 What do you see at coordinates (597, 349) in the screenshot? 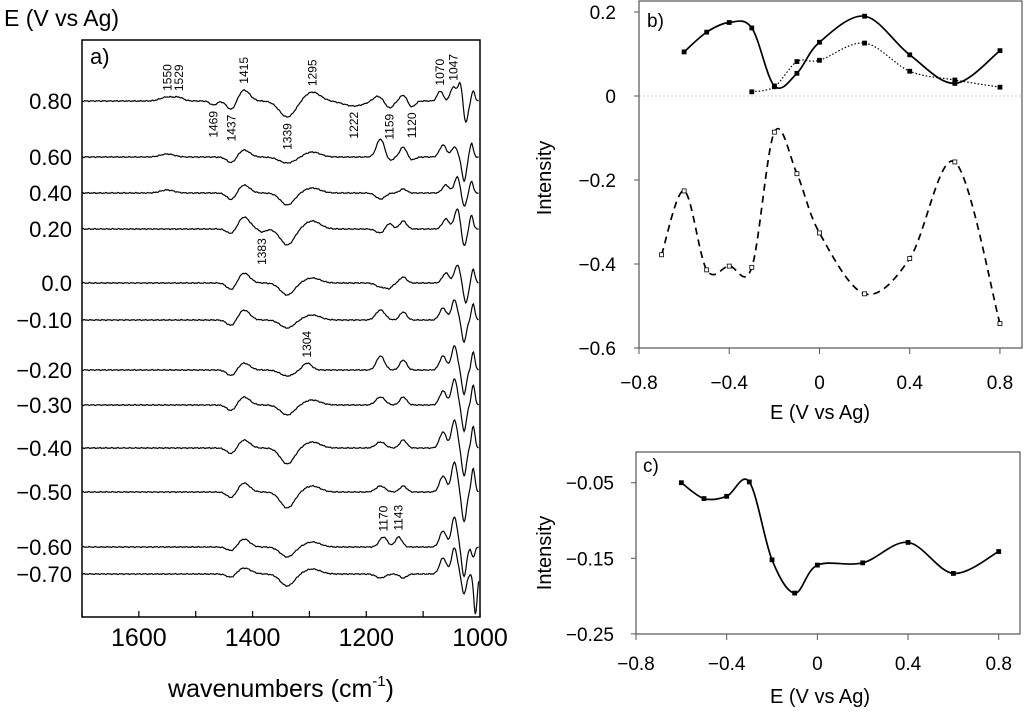
I see `y-tick-label: −0.6` at bounding box center [597, 349].